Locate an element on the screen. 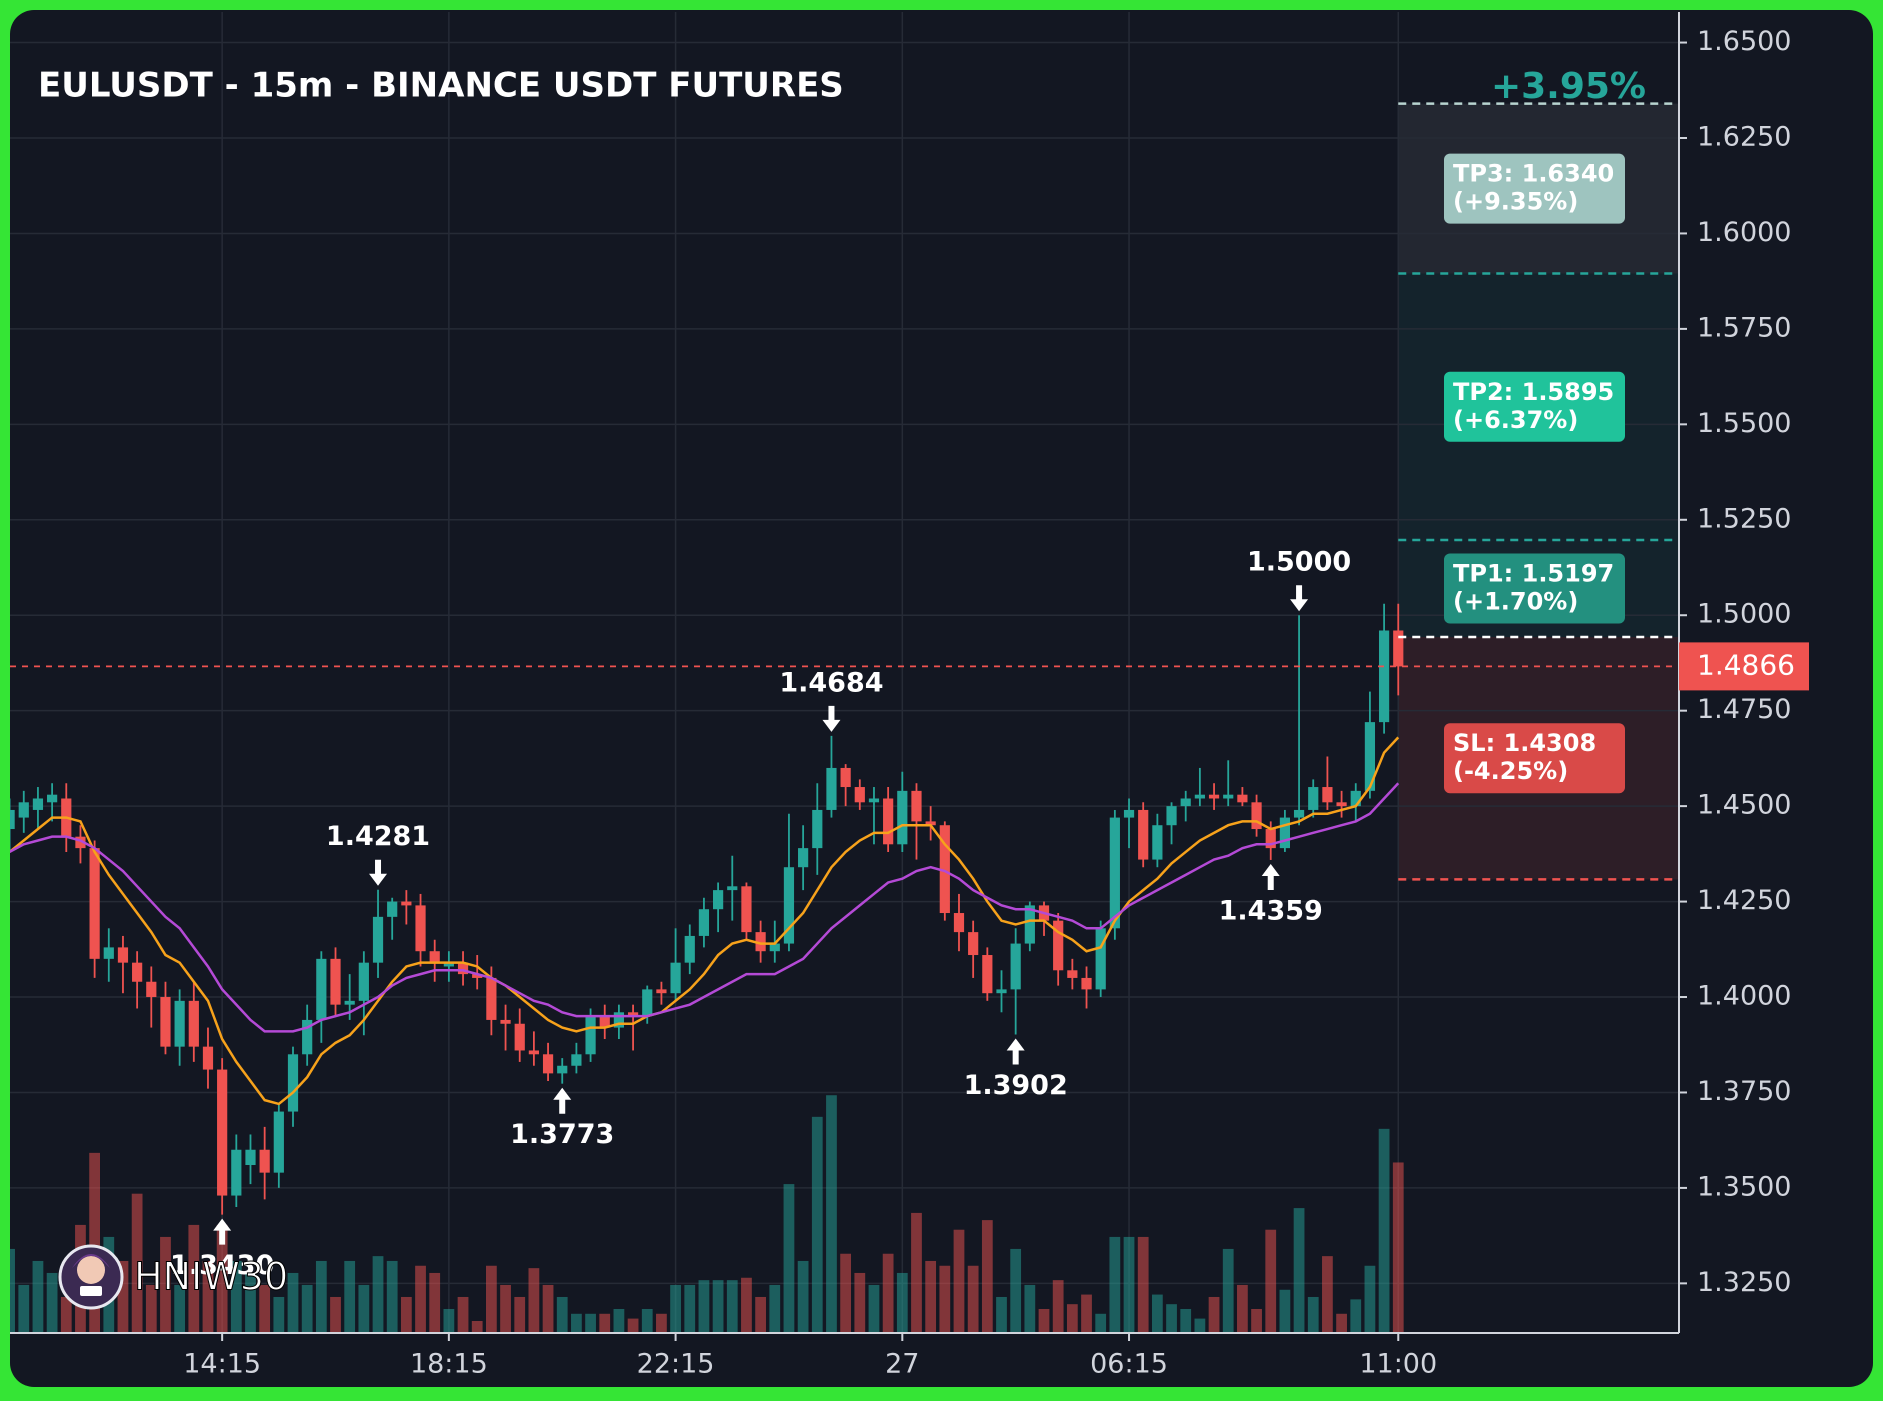 The height and width of the screenshot is (1401, 1883). avatar-face is located at coordinates (91, 1270).